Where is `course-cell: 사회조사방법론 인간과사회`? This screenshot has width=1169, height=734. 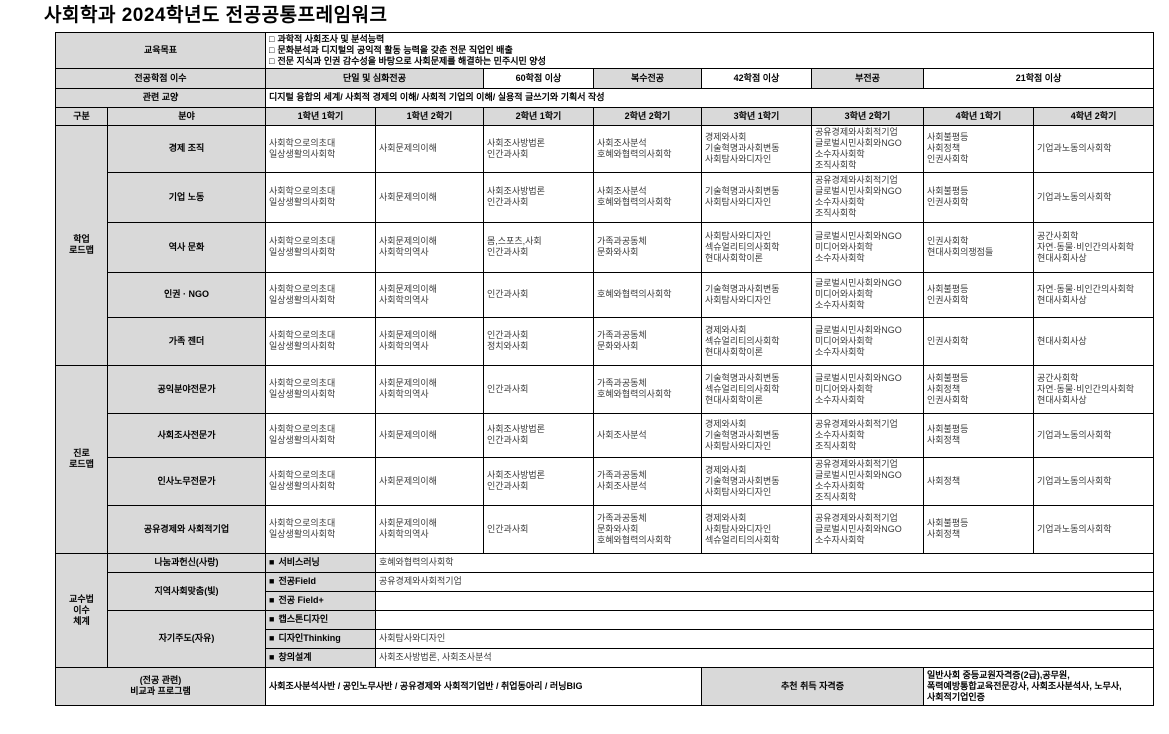 course-cell: 사회조사방법론 인간과사회 is located at coordinates (538, 148).